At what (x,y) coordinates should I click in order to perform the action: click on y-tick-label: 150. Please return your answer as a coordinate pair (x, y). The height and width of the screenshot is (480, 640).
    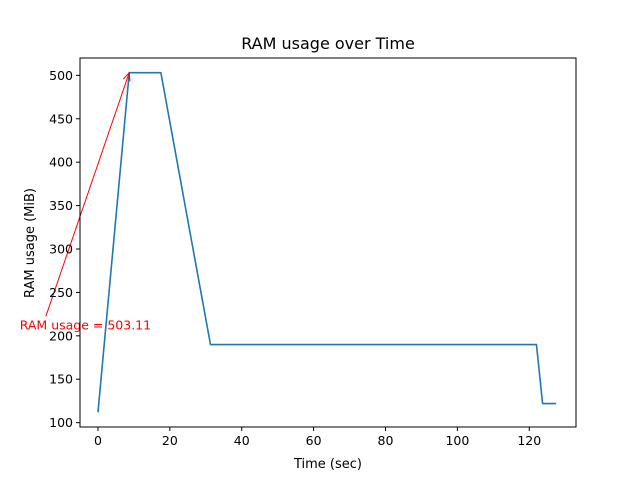
    Looking at the image, I should click on (61, 379).